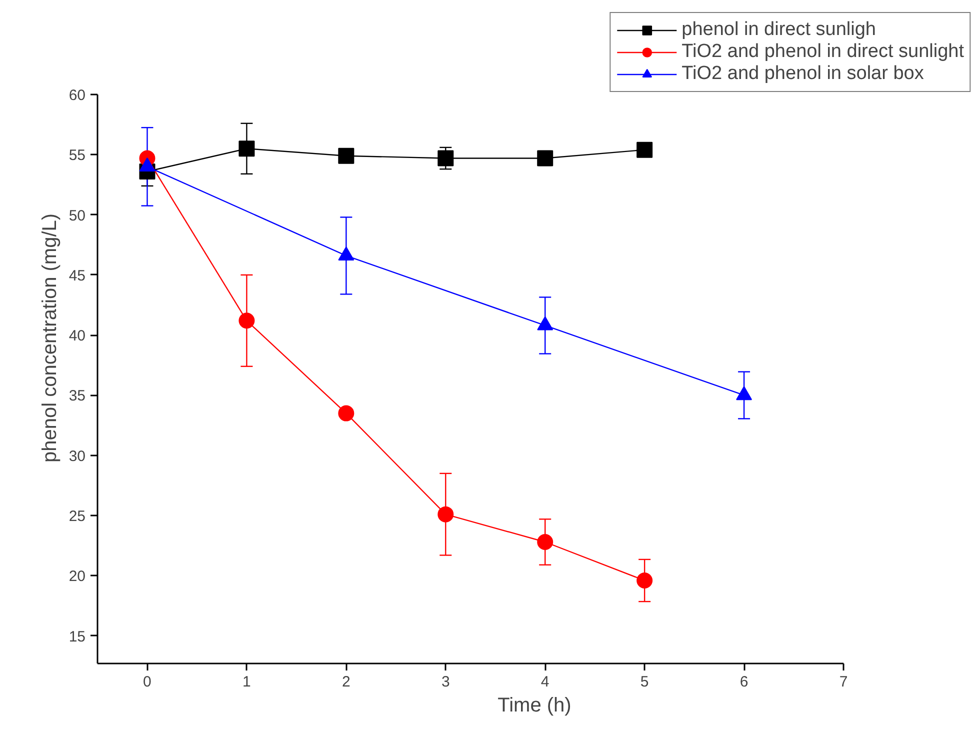 This screenshot has height=753, width=973. I want to click on y-tick-label: 45, so click(77, 275).